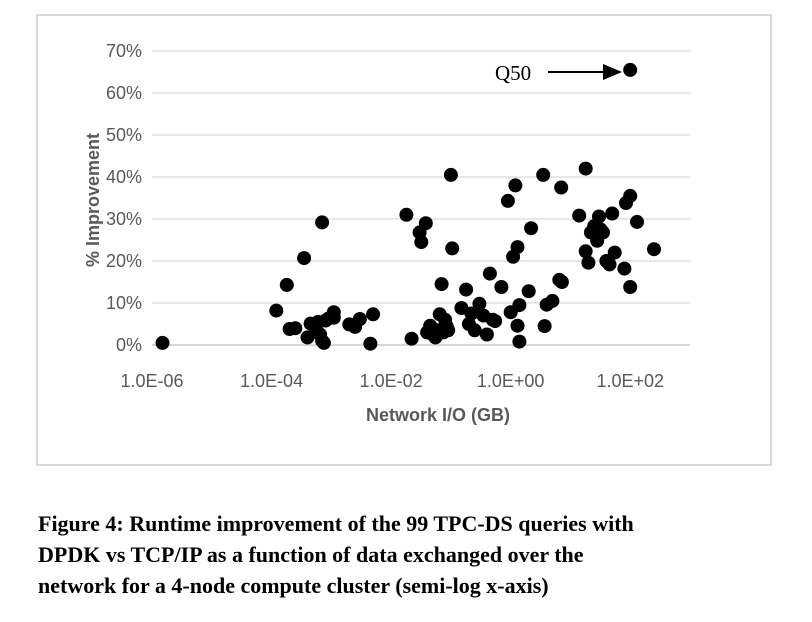 The height and width of the screenshot is (622, 812). I want to click on y-tick-labels: 0% 10% 20% 30% 40% 50% 60% 70%, so click(124, 198).